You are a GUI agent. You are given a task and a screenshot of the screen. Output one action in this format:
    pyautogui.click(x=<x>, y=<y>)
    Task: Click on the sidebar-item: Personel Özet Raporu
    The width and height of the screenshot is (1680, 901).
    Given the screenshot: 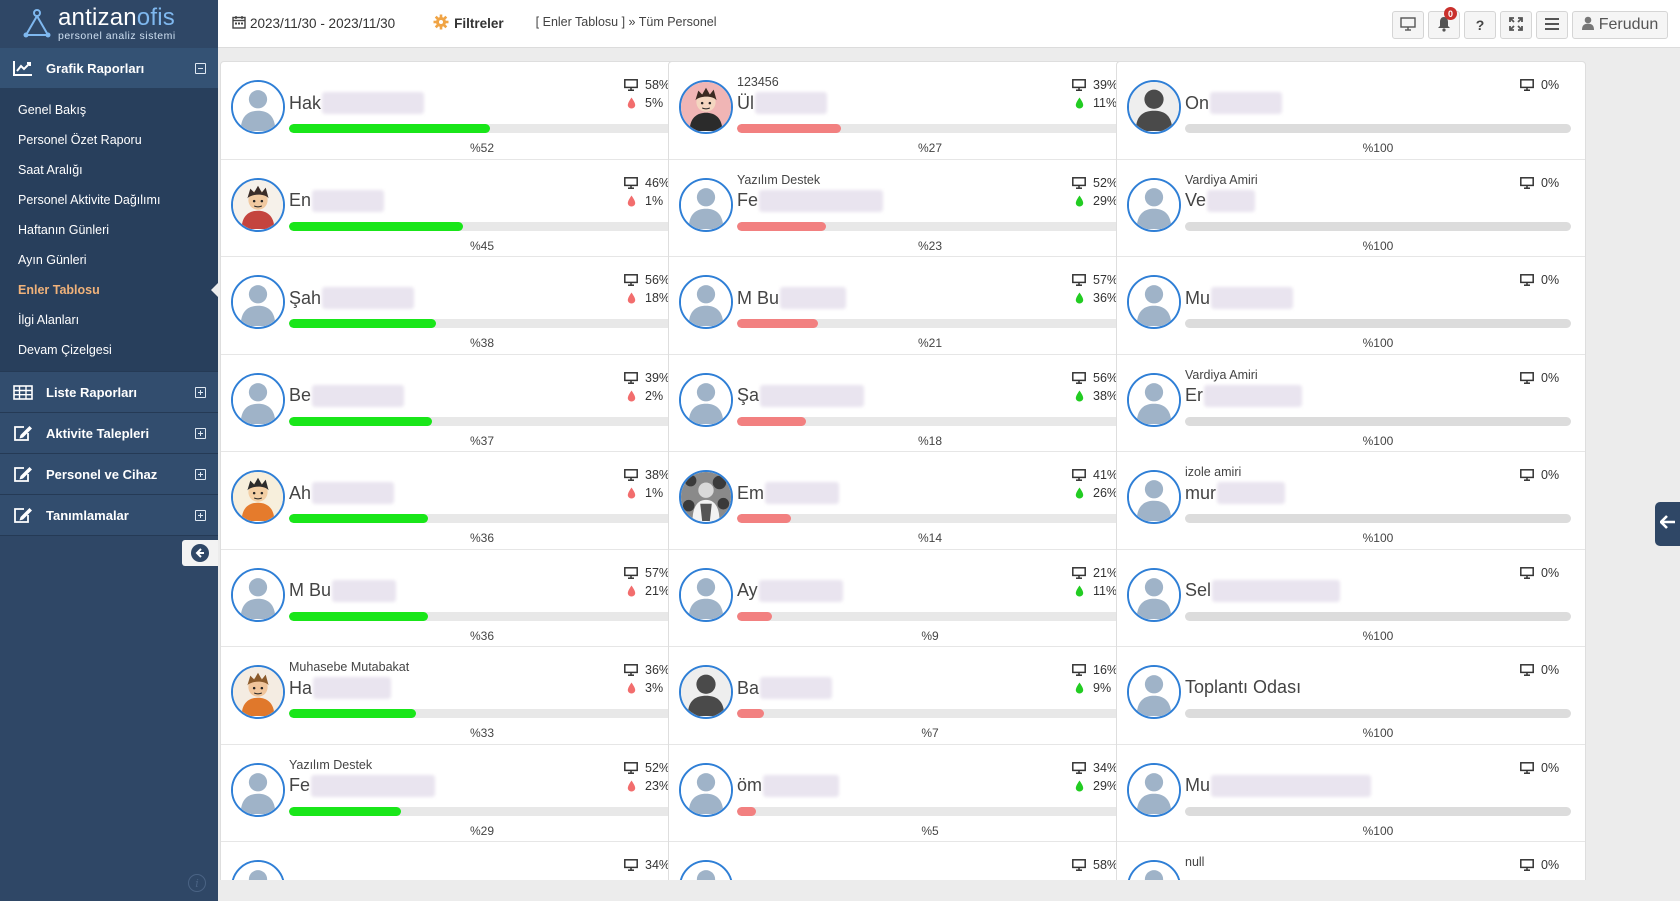 What is the action you would take?
    pyautogui.click(x=80, y=140)
    